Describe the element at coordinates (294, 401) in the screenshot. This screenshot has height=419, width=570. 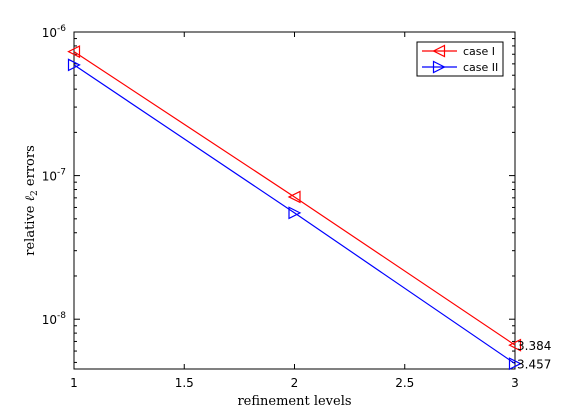
I see `x-axis-label: refinement levels` at that location.